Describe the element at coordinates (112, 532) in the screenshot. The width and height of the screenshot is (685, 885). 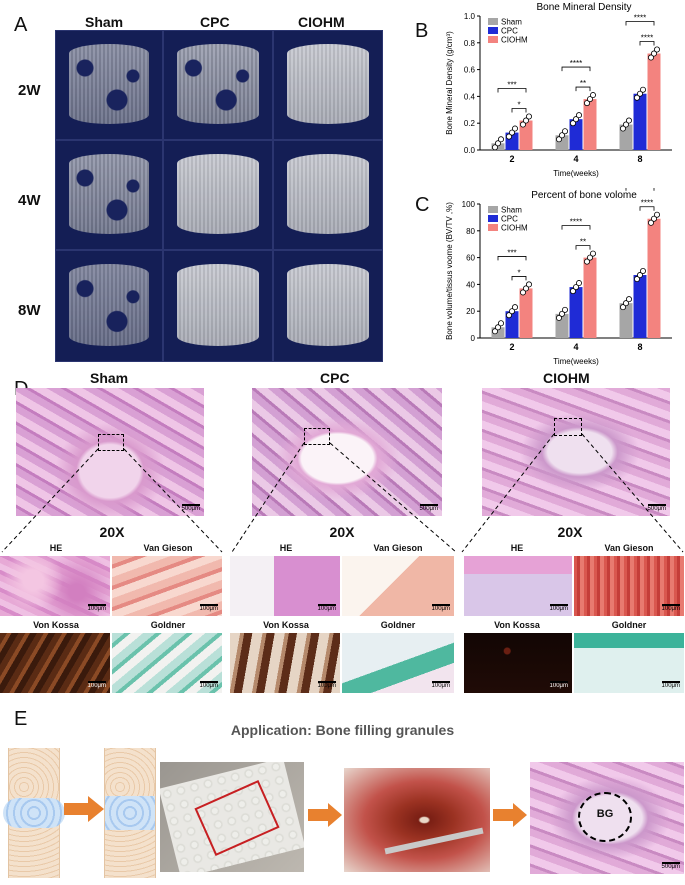
I see `zoom-label-sham: 20X` at that location.